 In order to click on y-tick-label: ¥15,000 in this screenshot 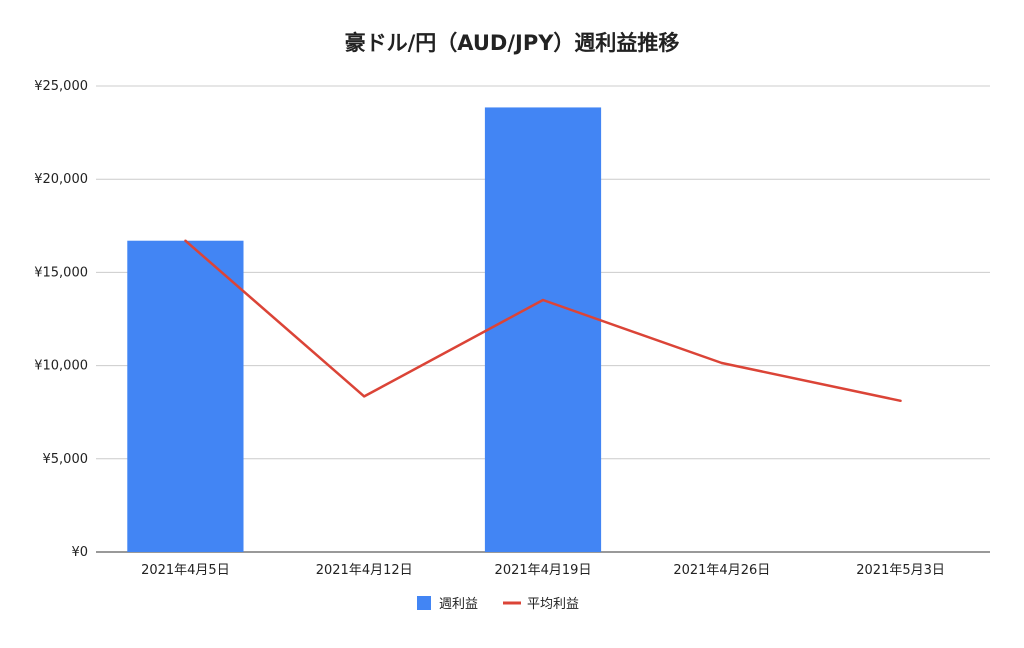, I will do `click(61, 272)`.